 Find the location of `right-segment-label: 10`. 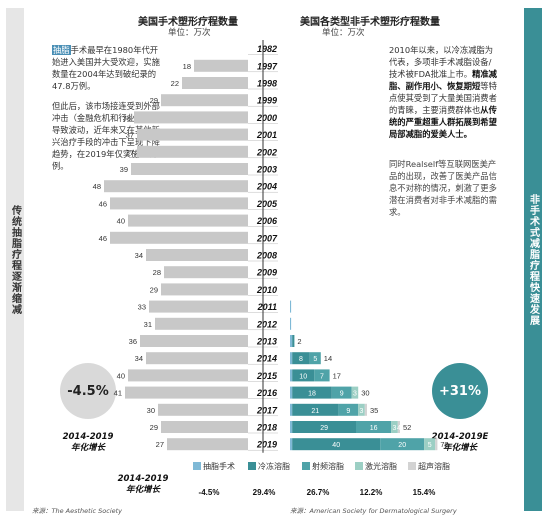

right-segment-label: 10 is located at coordinates (303, 376).